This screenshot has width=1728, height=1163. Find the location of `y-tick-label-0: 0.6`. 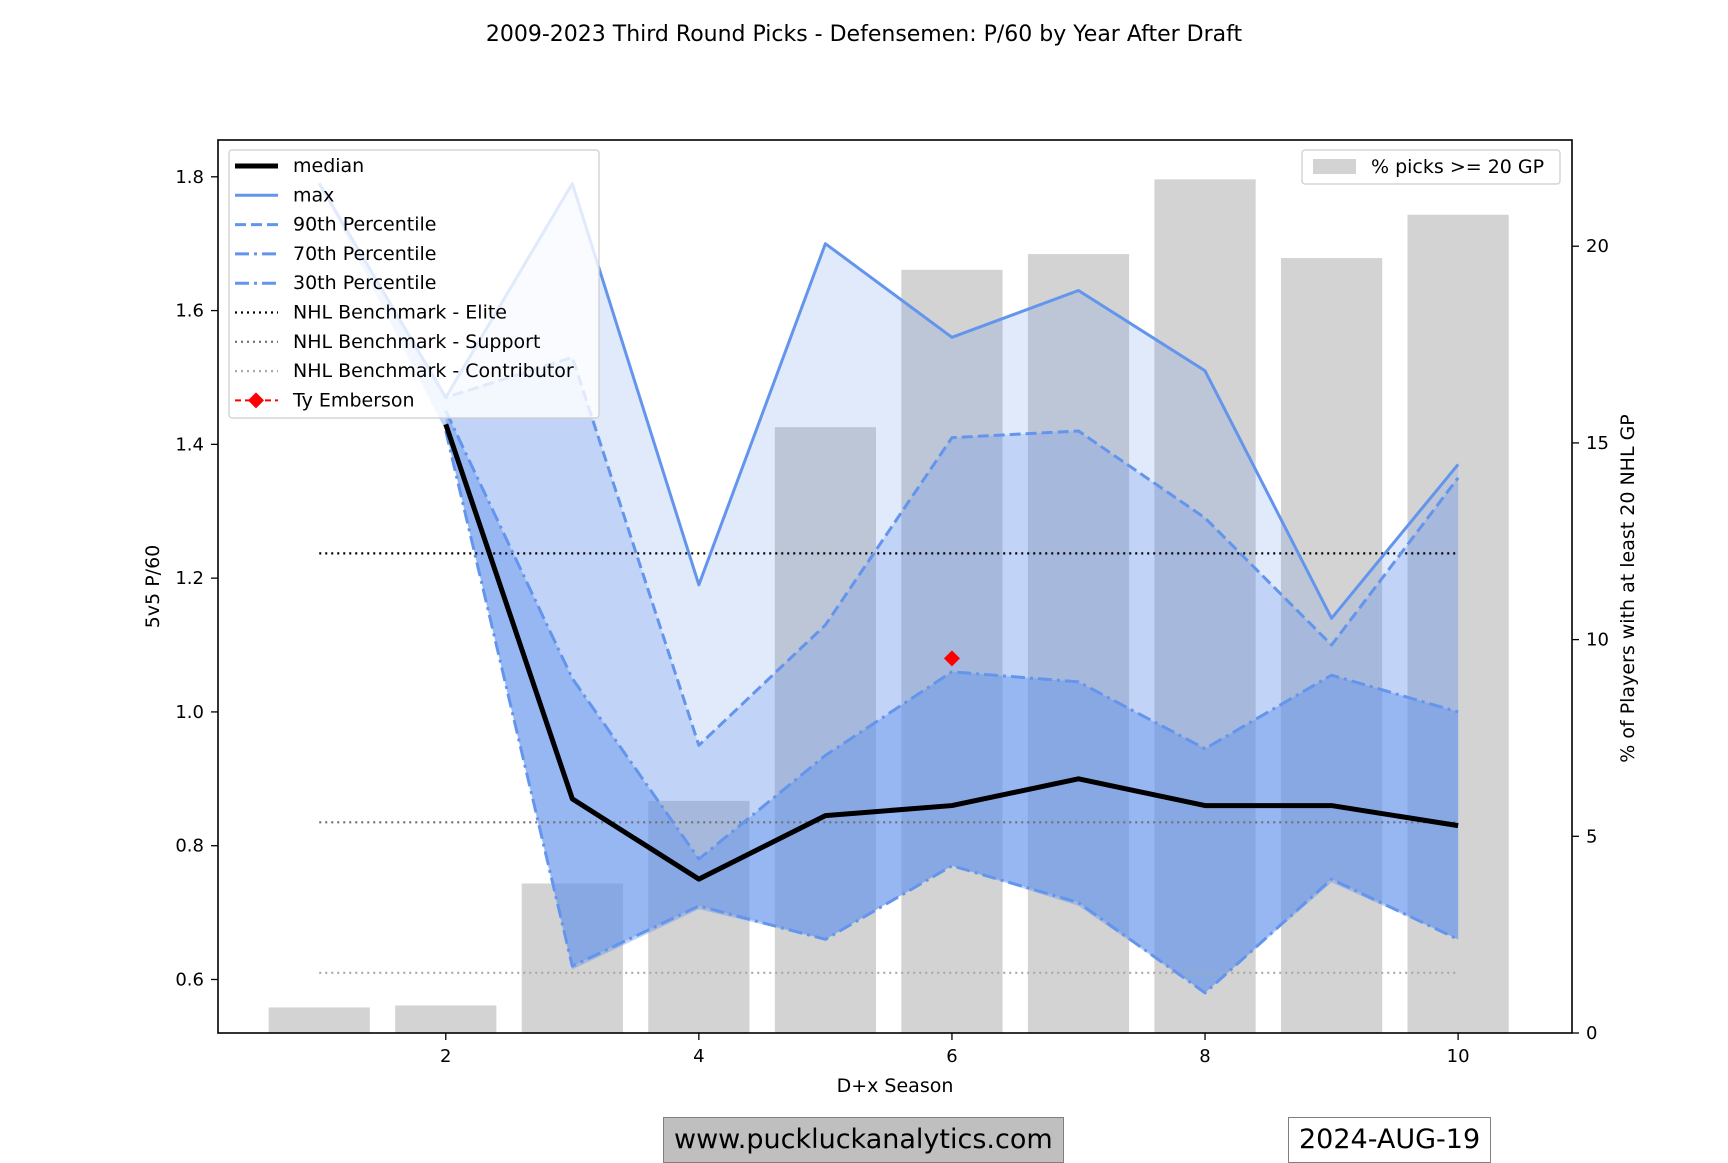

y-tick-label-0: 0.6 is located at coordinates (189, 979).